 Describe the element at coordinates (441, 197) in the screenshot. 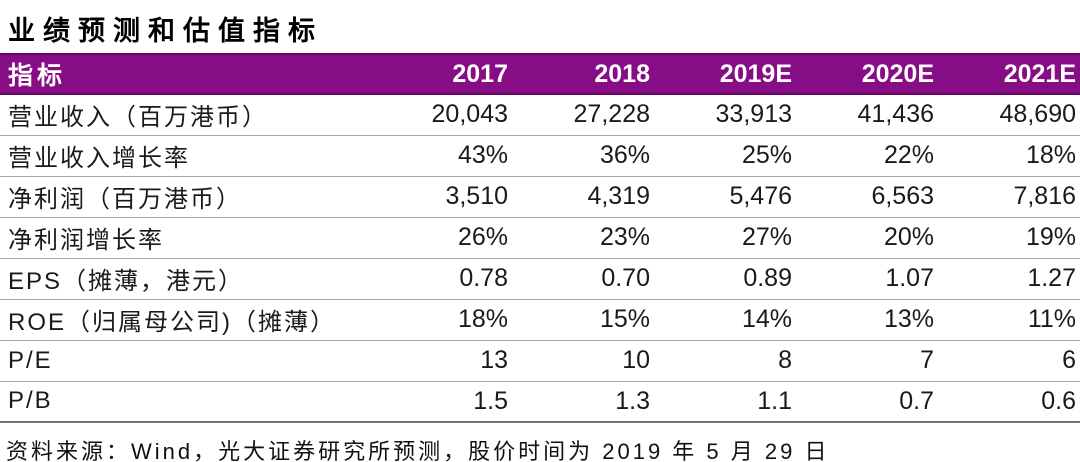

I see `value-cell: 3,510` at that location.